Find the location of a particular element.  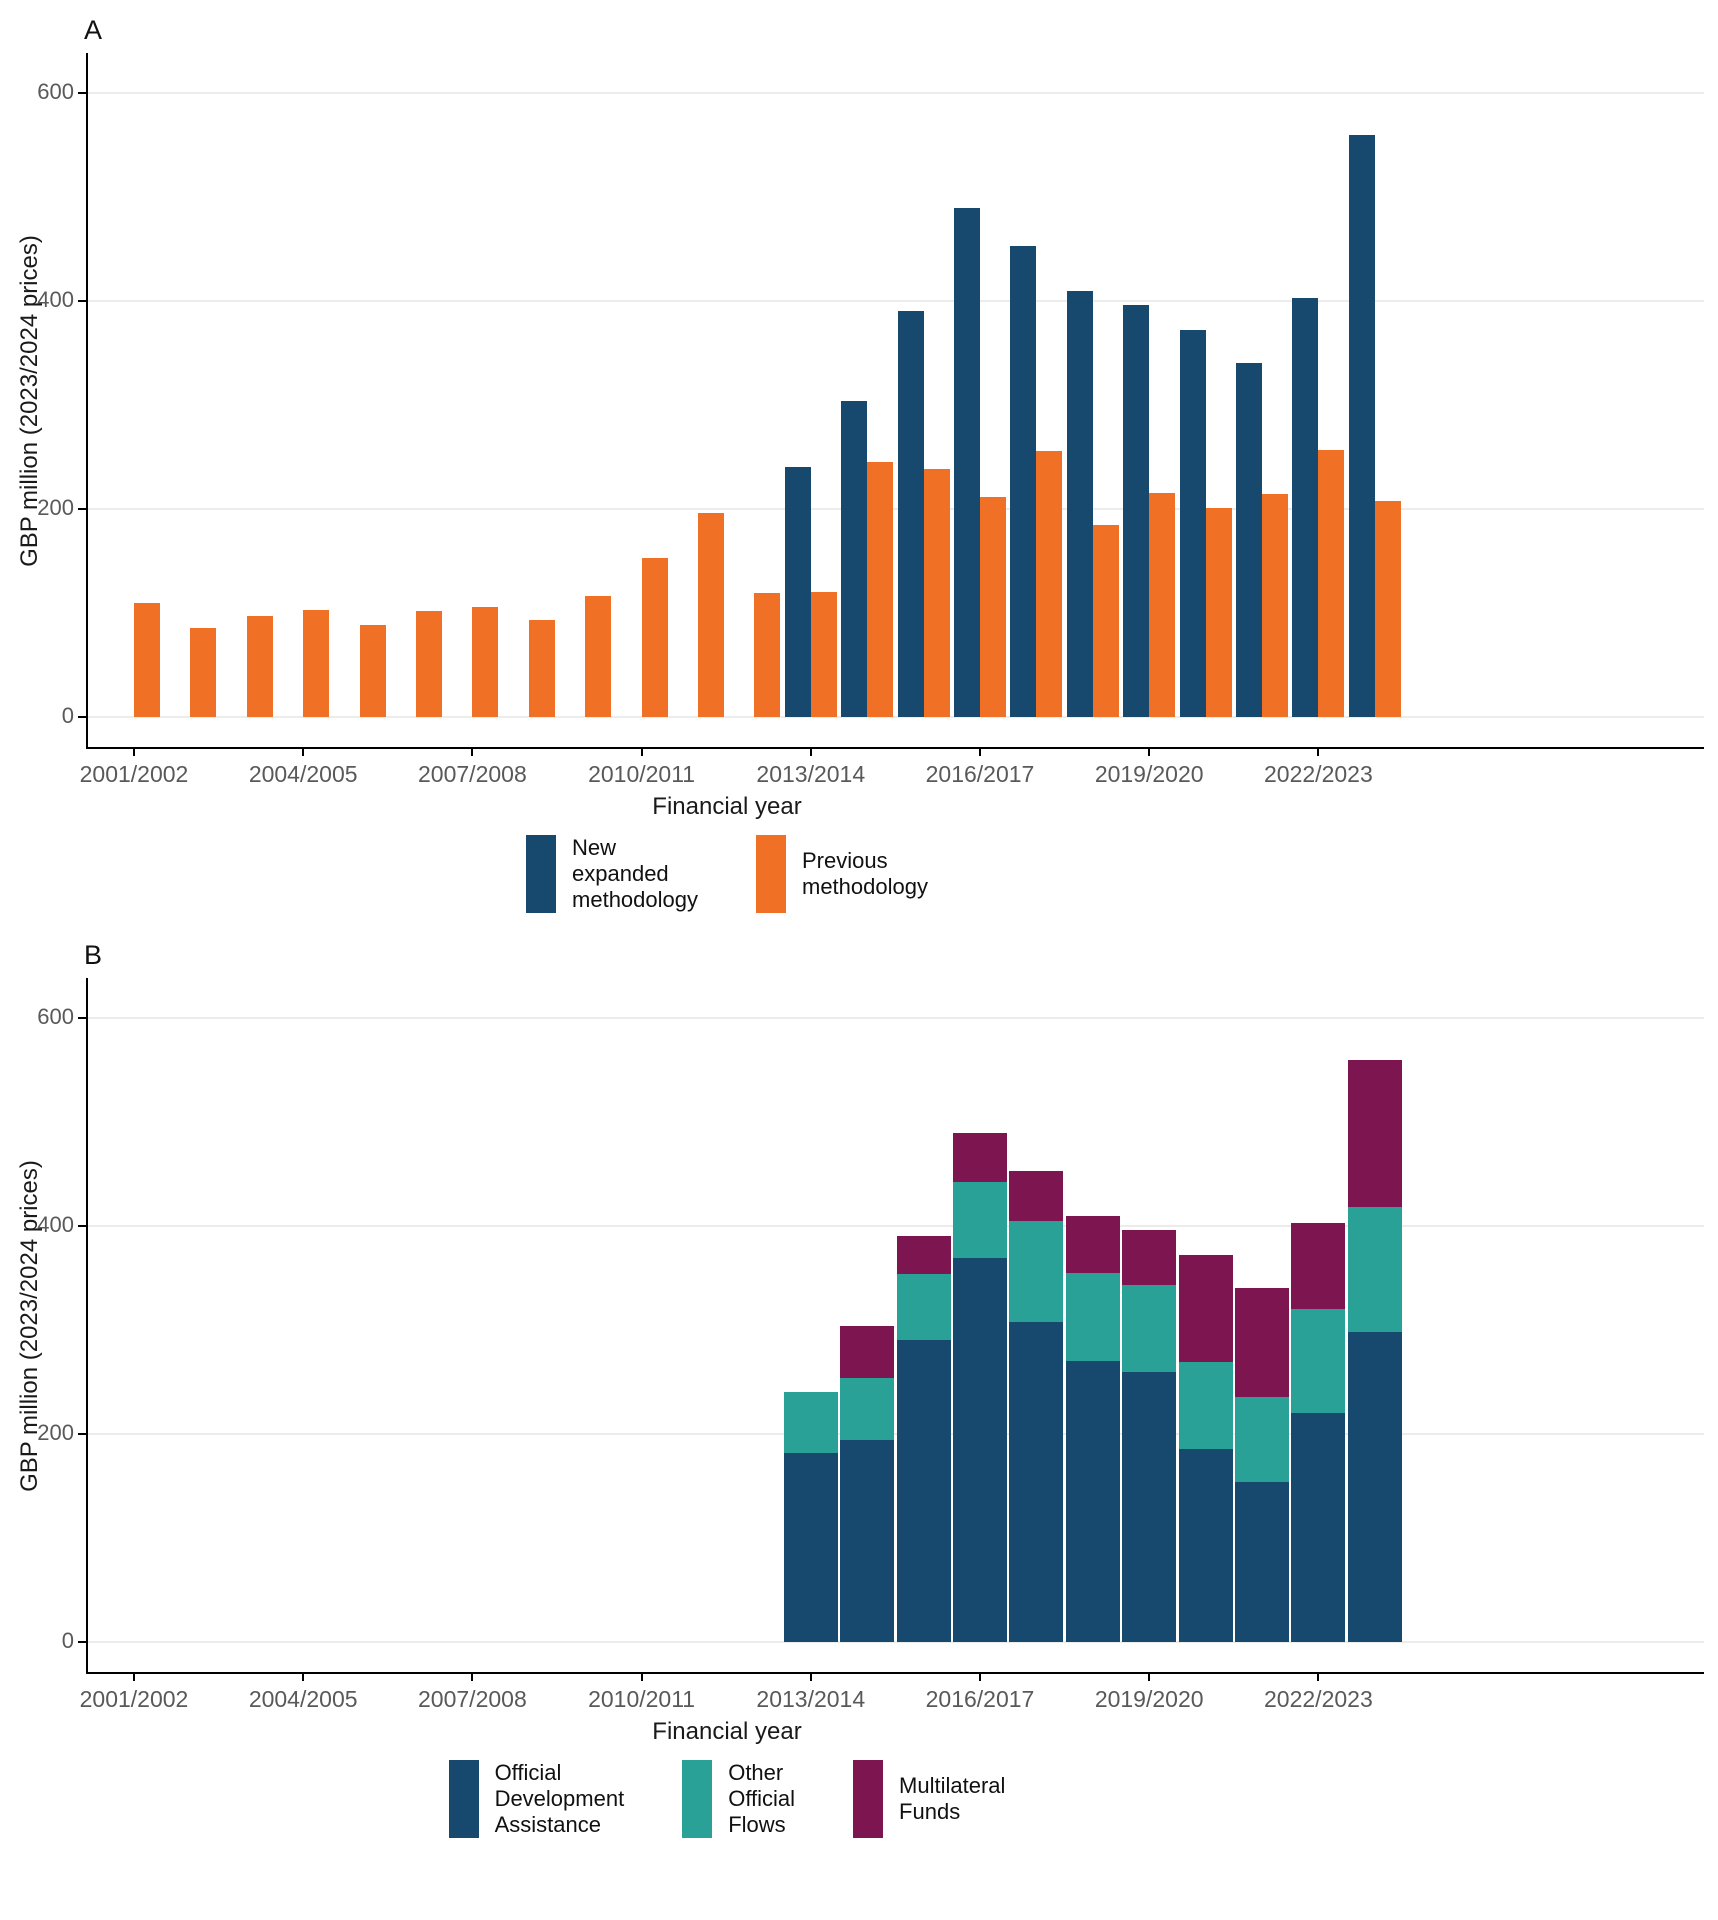

stack-segment-2013/2014 is located at coordinates (810, 1547).